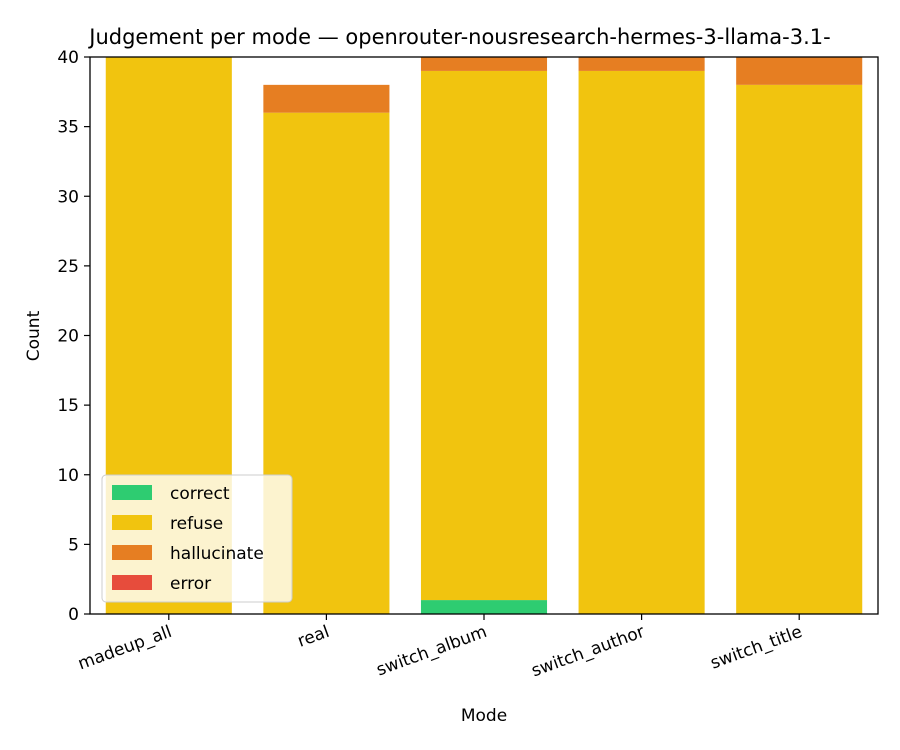 The image size is (900, 750). What do you see at coordinates (190, 584) in the screenshot?
I see `legend-label-error: error` at bounding box center [190, 584].